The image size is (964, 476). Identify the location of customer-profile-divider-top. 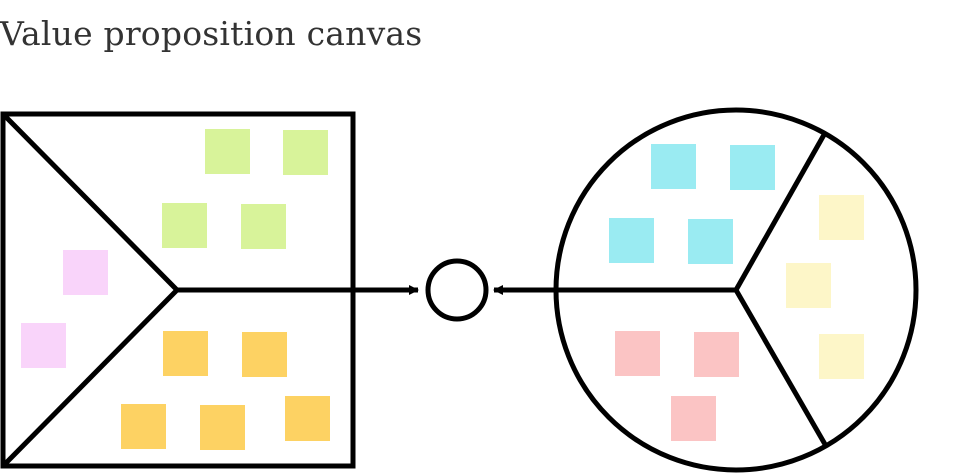
(780, 211).